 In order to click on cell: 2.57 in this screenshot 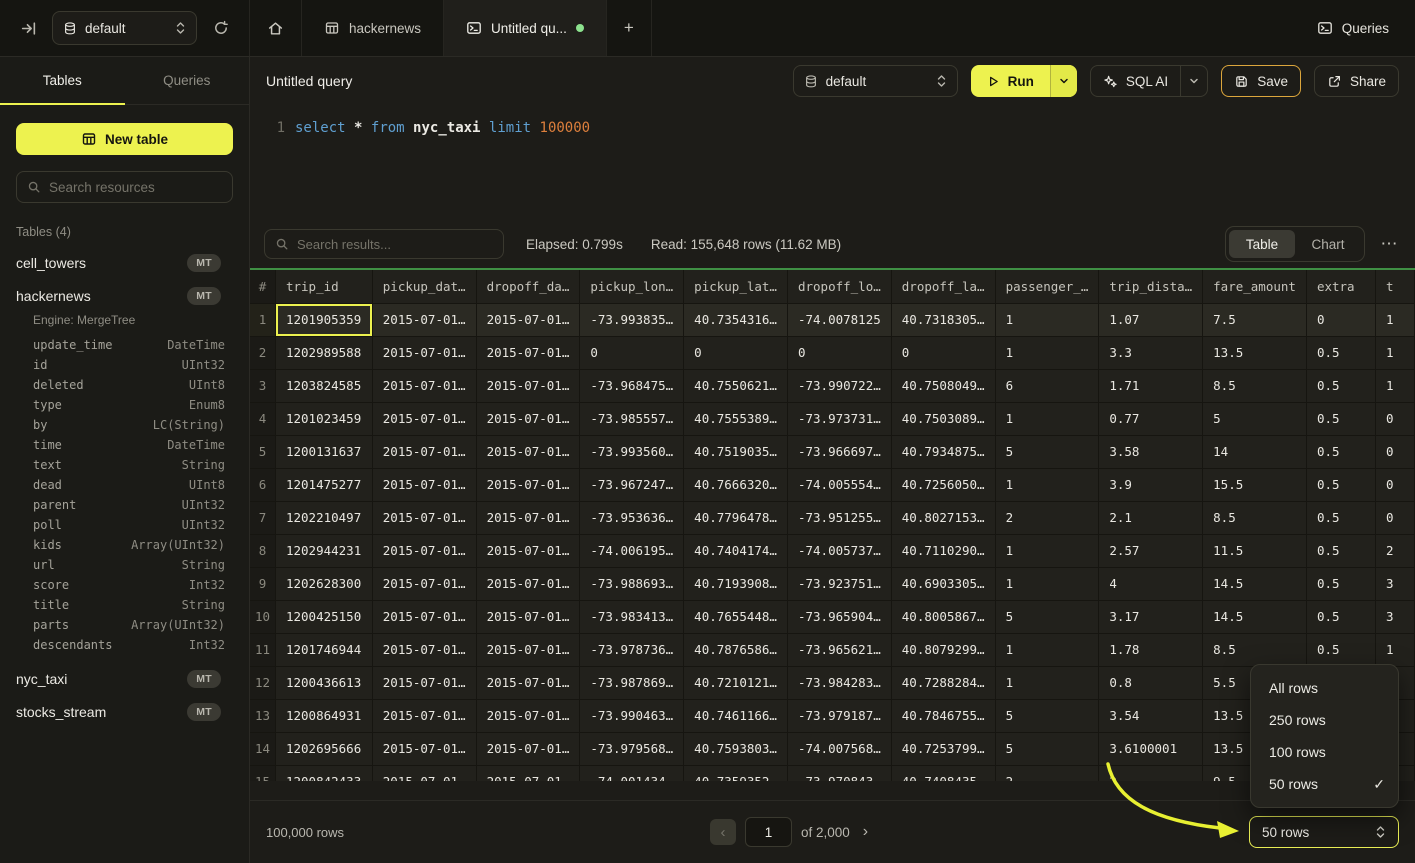, I will do `click(1151, 551)`.